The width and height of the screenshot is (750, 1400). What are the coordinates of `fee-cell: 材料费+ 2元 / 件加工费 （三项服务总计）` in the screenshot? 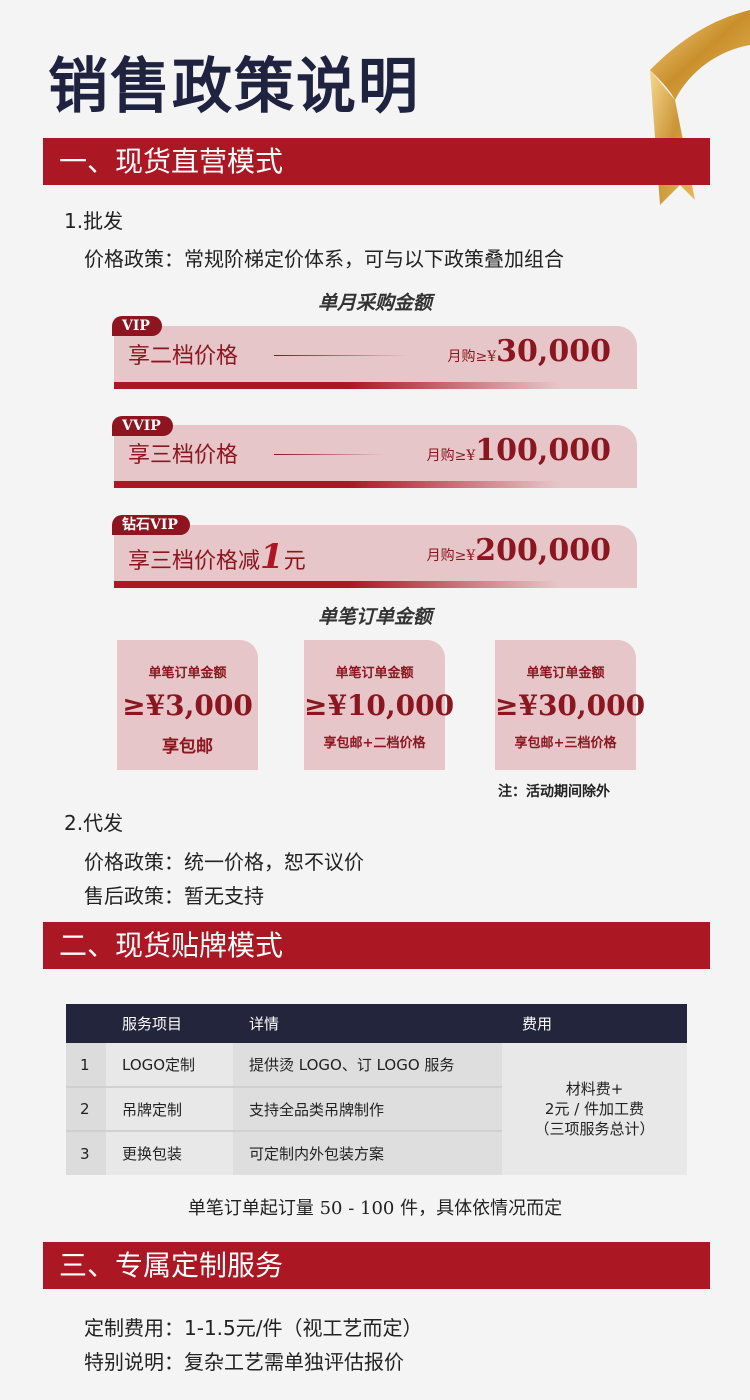 It's located at (594, 1109).